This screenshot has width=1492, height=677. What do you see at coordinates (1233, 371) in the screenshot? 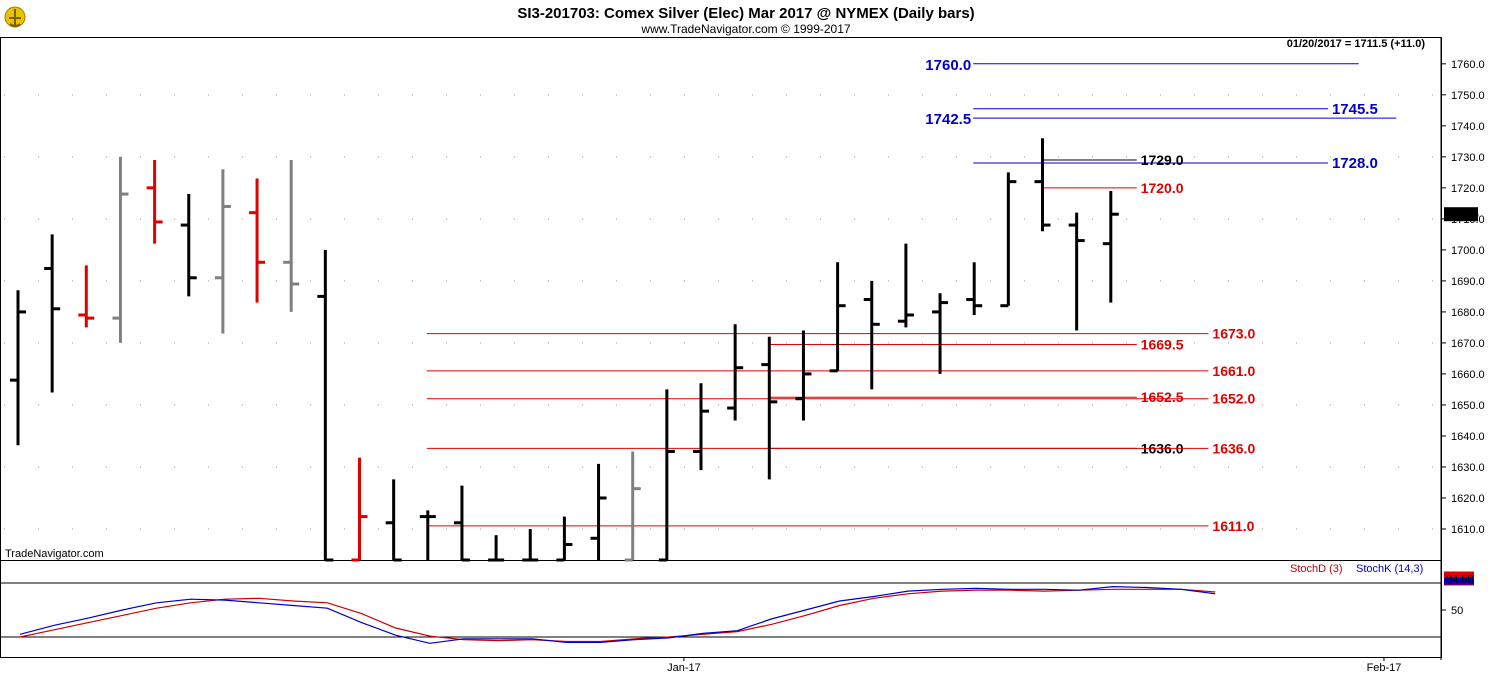
I see `level-label: 1661.0` at bounding box center [1233, 371].